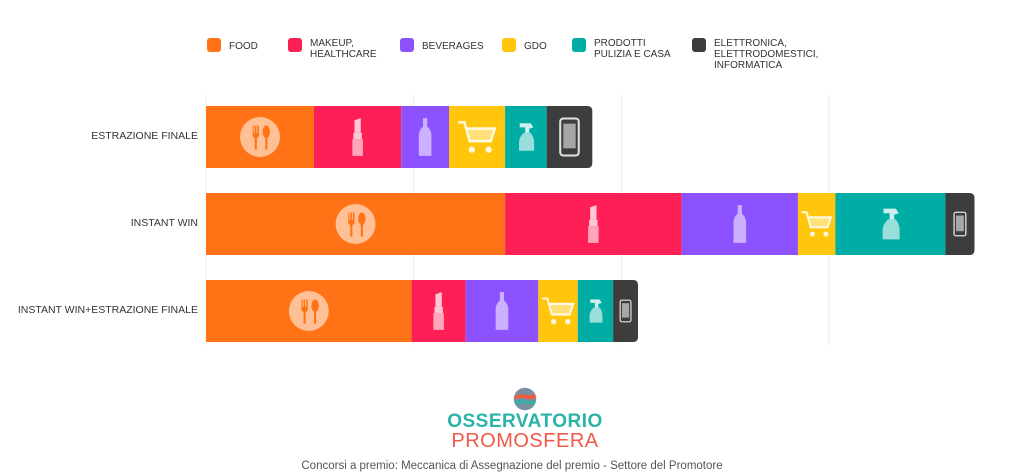 The width and height of the screenshot is (1024, 474). What do you see at coordinates (750, 43) in the screenshot?
I see `legend-label-line: ELETTRONICA,` at bounding box center [750, 43].